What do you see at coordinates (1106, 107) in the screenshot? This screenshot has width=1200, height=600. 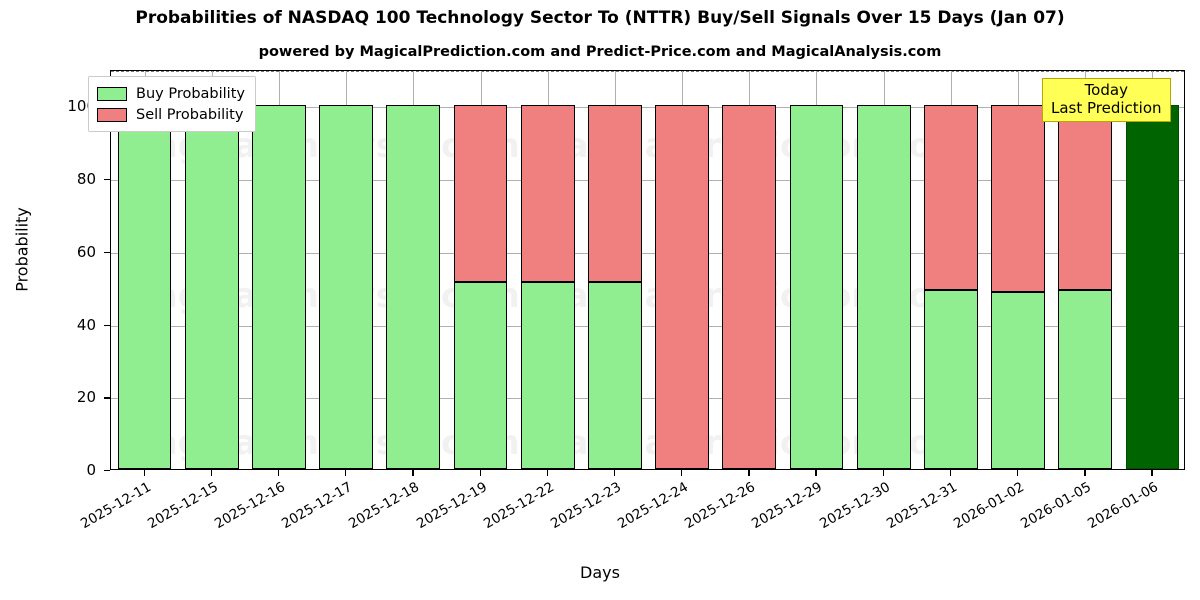 I see `today-callout-line2: Last Prediction` at bounding box center [1106, 107].